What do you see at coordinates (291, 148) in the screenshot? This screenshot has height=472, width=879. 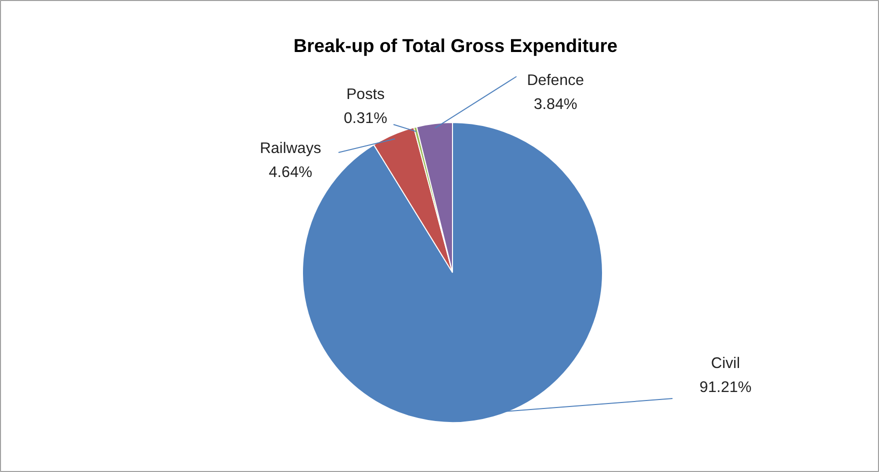 I see `slice-label: Railways` at bounding box center [291, 148].